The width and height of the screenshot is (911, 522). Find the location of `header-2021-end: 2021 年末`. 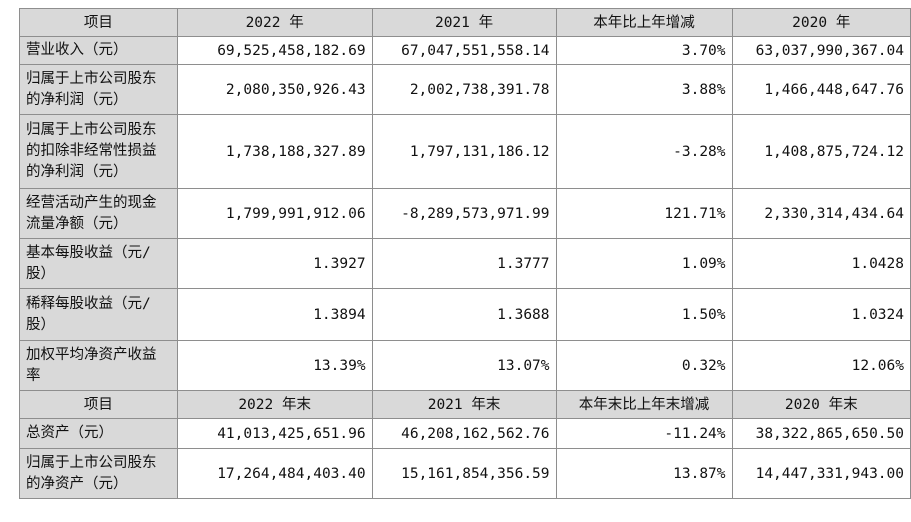

header-2021-end: 2021 年末 is located at coordinates (464, 404).